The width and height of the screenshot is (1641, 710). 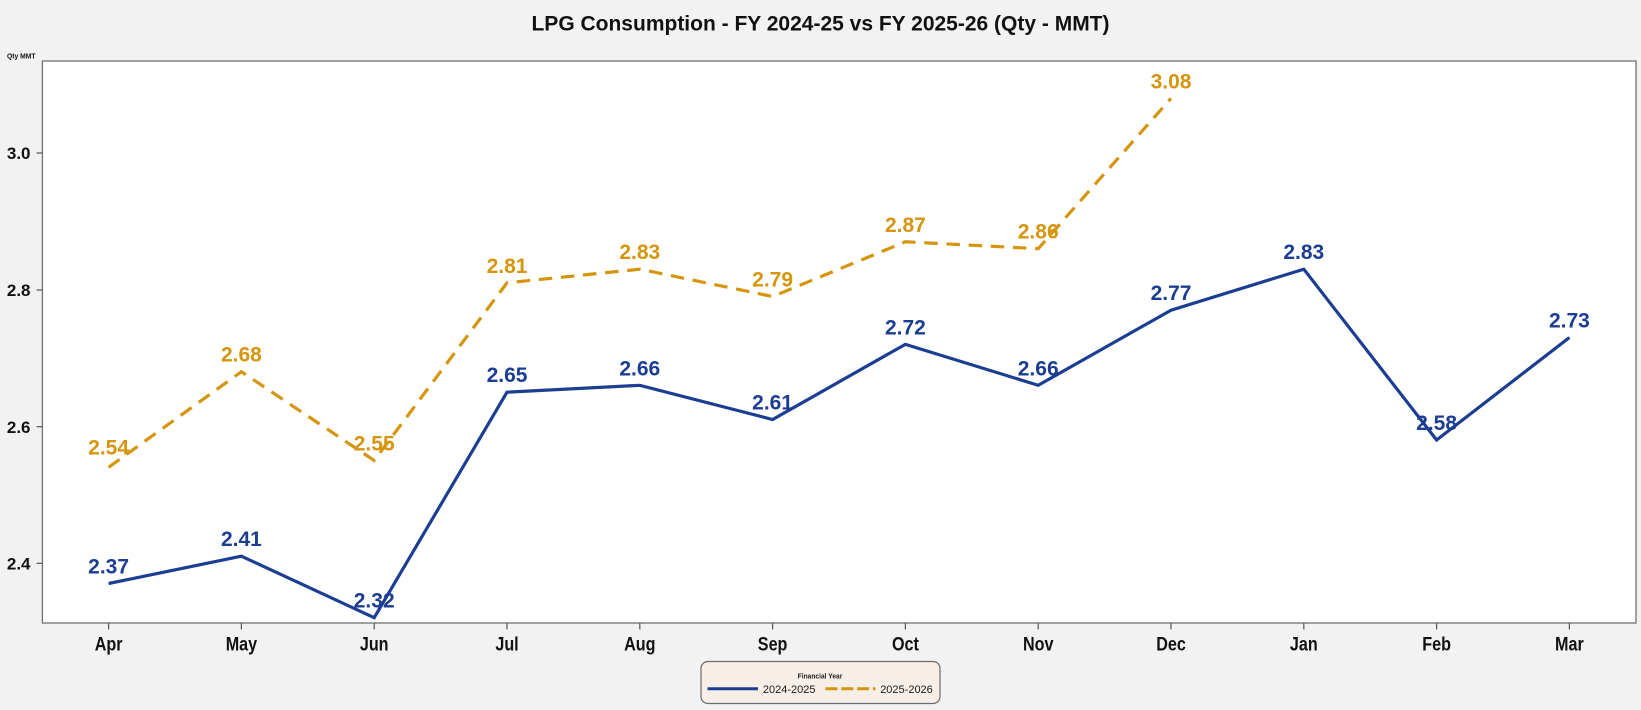 I want to click on svg-text: Apr, so click(x=109, y=644).